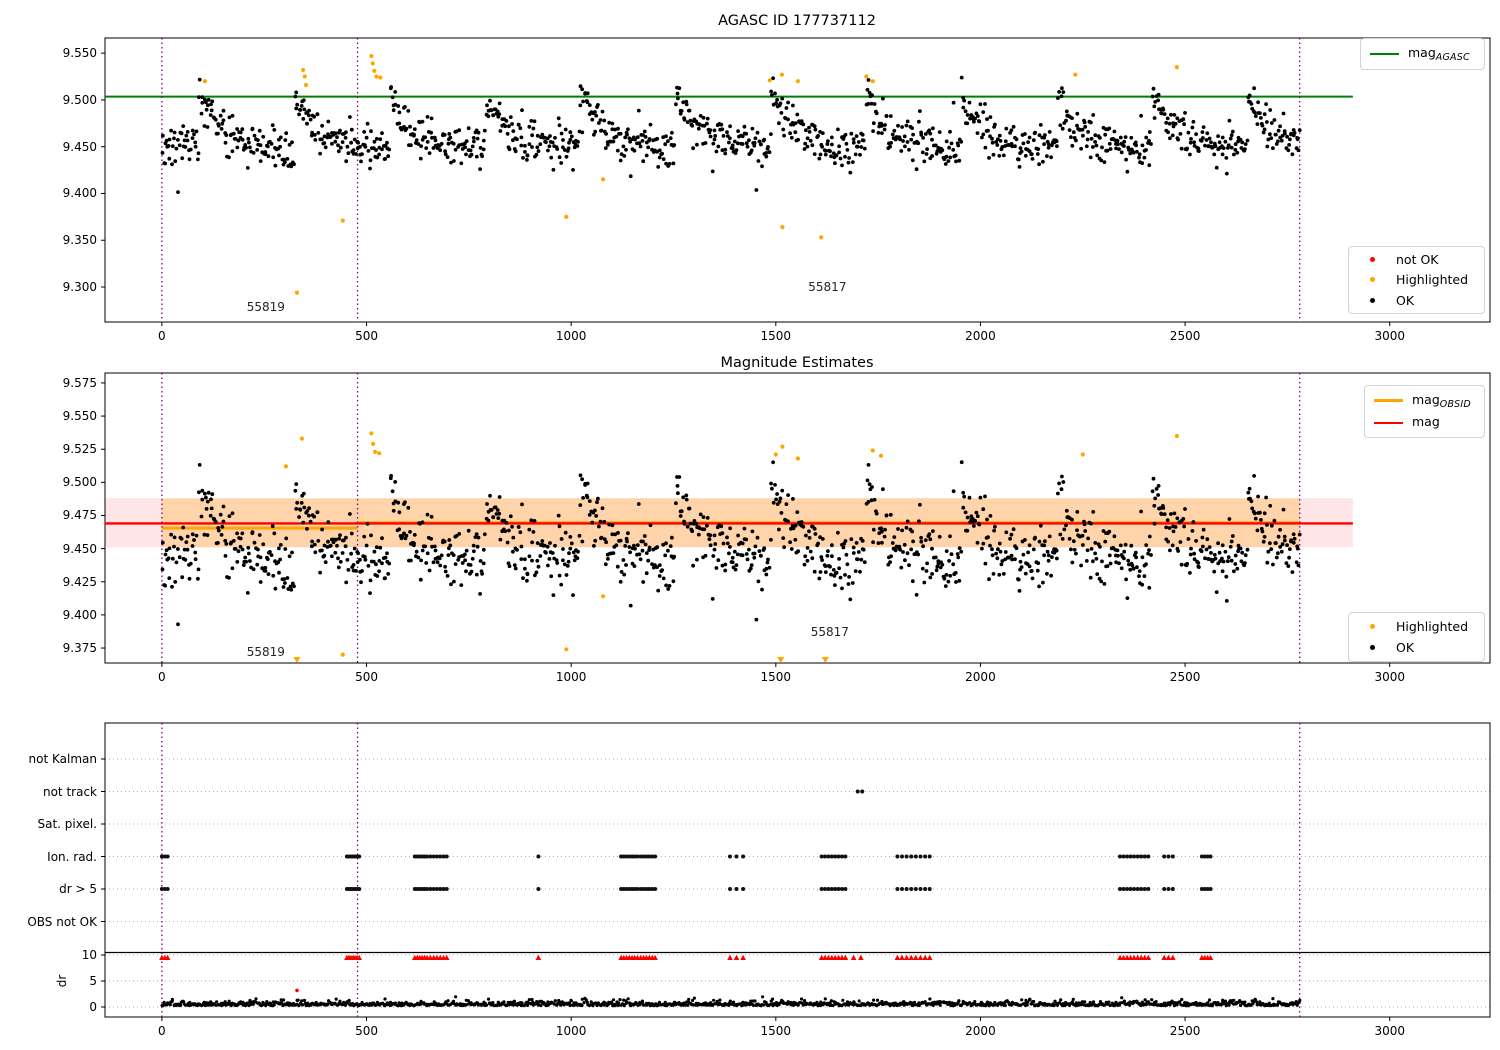 This screenshot has height=1050, width=1500. Describe the element at coordinates (797, 363) in the screenshot. I see `plot2-title: Magnitude Estimates` at that location.